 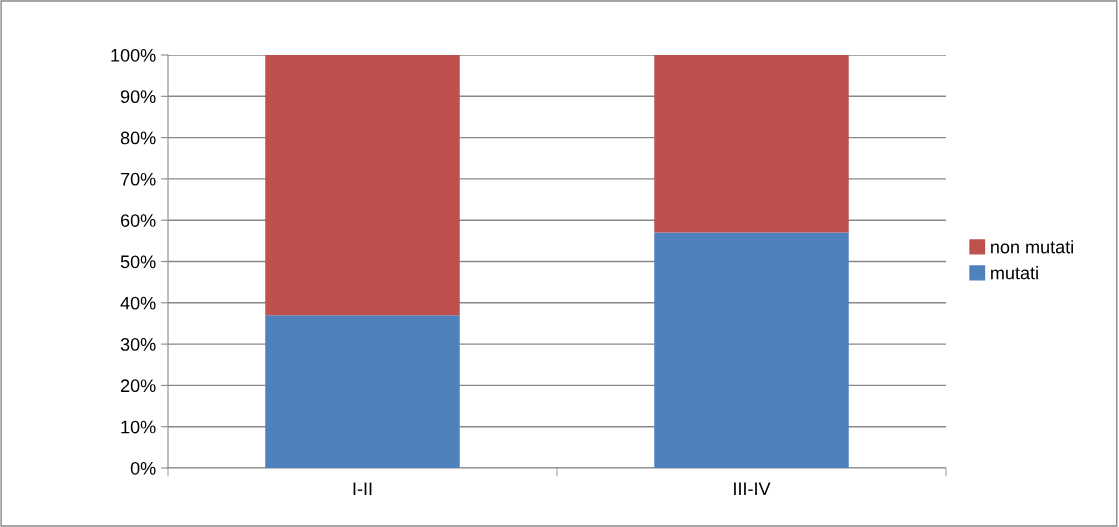 What do you see at coordinates (138, 138) in the screenshot?
I see `y-tick-label: 80%` at bounding box center [138, 138].